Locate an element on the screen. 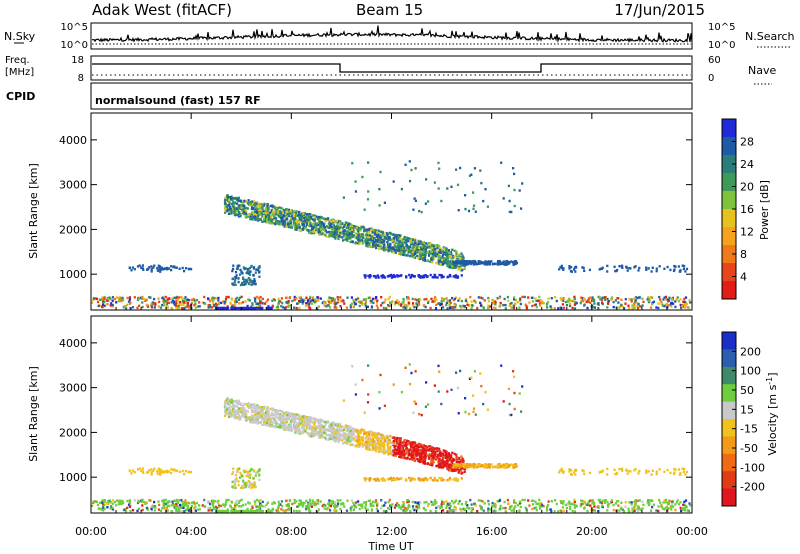  power-y-tick-label: 4000 is located at coordinates (73, 140).